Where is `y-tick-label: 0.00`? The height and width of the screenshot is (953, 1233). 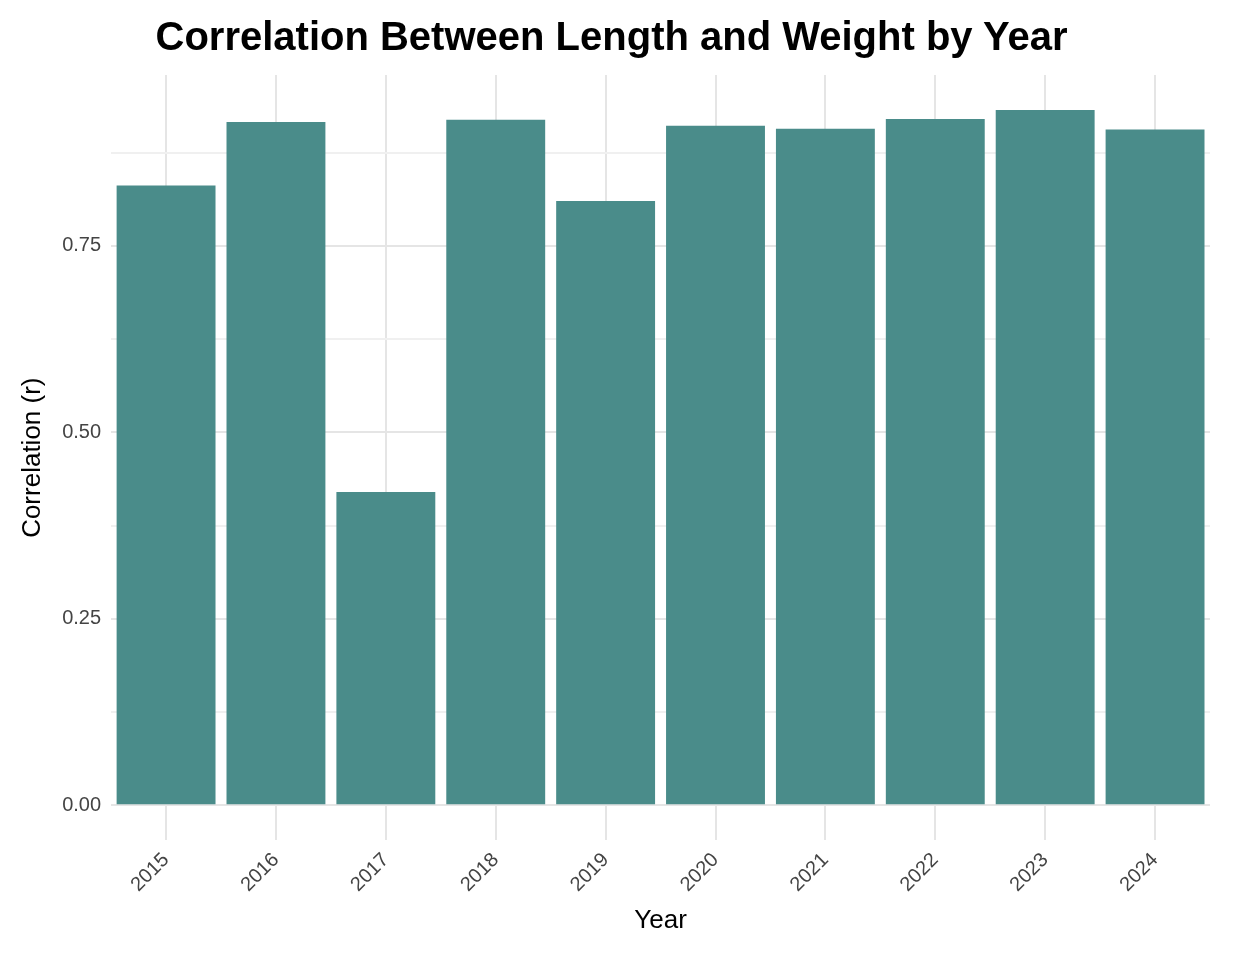 y-tick-label: 0.00 is located at coordinates (82, 803).